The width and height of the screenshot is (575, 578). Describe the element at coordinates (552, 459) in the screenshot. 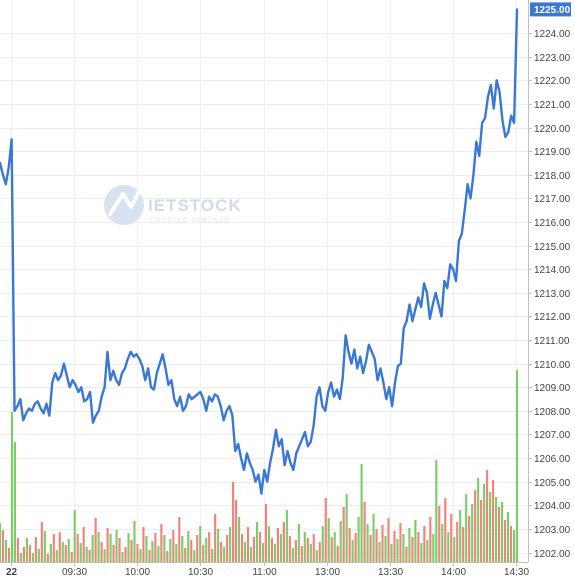

I see `y-tick-label: 1206.00` at that location.